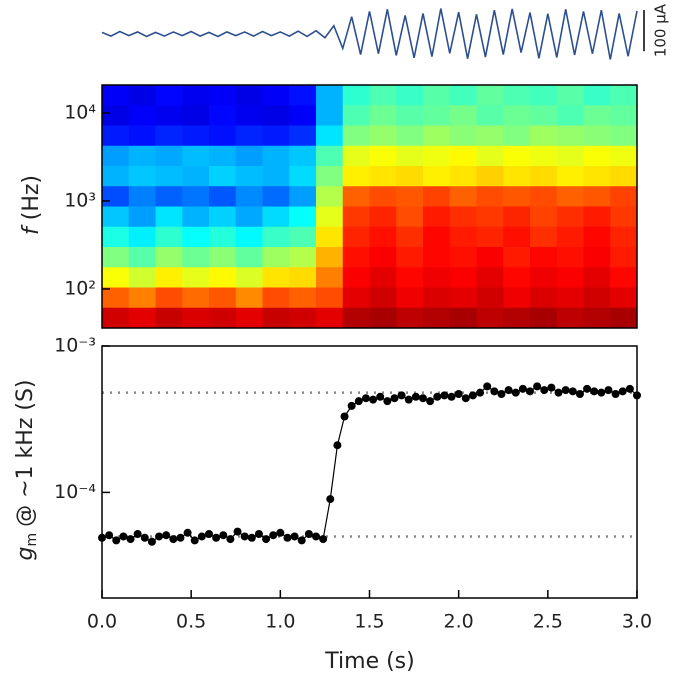 This screenshot has width=685, height=683. What do you see at coordinates (369, 622) in the screenshot?
I see `x-tick-label: 1.5` at bounding box center [369, 622].